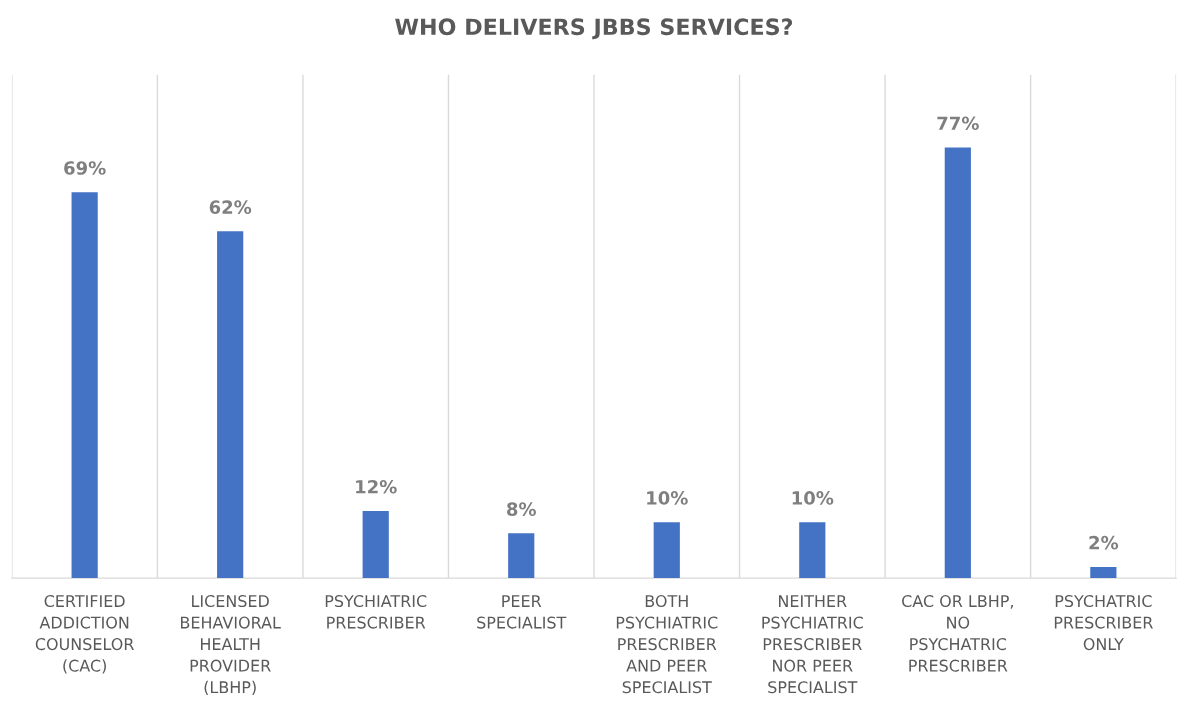 Image resolution: width=1188 pixels, height=719 pixels. What do you see at coordinates (667, 644) in the screenshot?
I see `x-tick-label: BOTH PSYCHIATRIC PRESCRIBER AND PEER SPECIALIST` at bounding box center [667, 644].